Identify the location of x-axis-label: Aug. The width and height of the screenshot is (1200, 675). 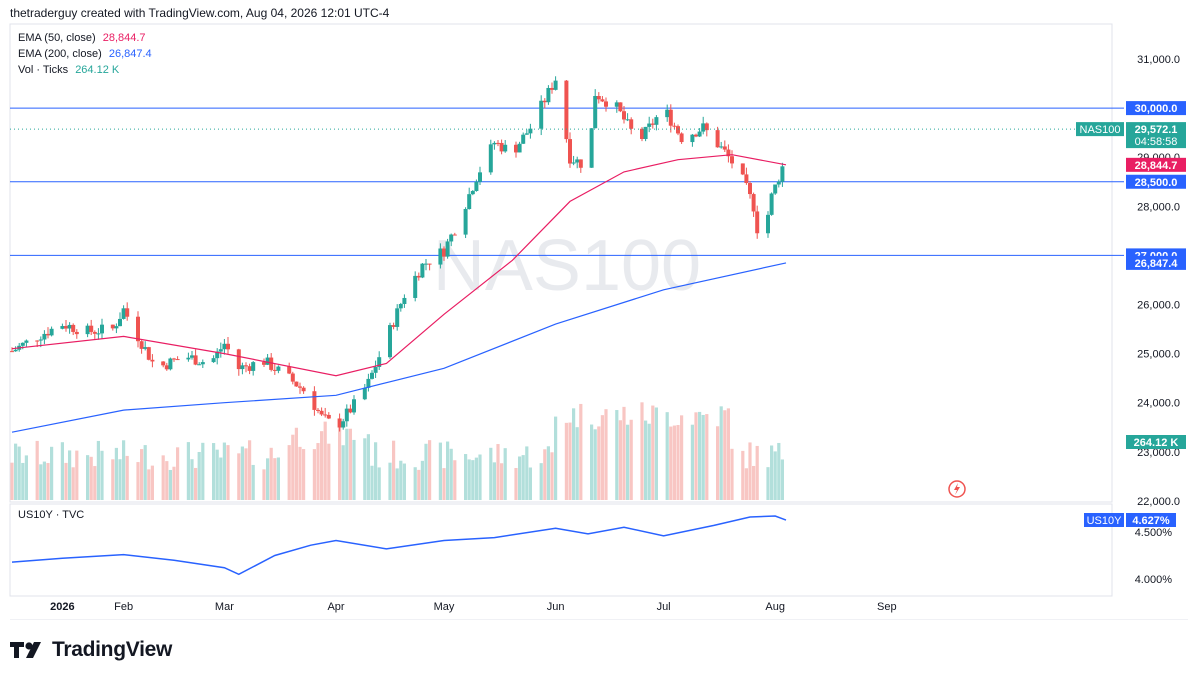
(775, 607).